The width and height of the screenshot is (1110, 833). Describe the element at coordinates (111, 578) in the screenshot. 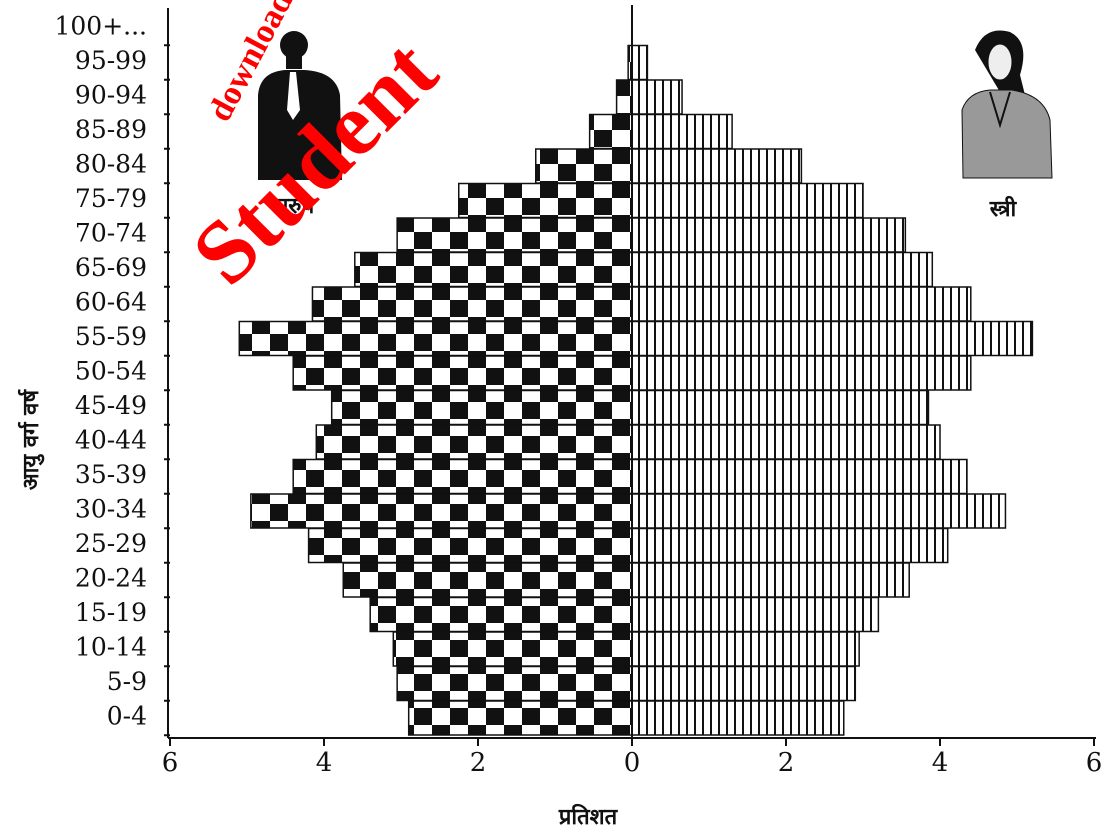

I see `y-tick-label: 20-24` at that location.